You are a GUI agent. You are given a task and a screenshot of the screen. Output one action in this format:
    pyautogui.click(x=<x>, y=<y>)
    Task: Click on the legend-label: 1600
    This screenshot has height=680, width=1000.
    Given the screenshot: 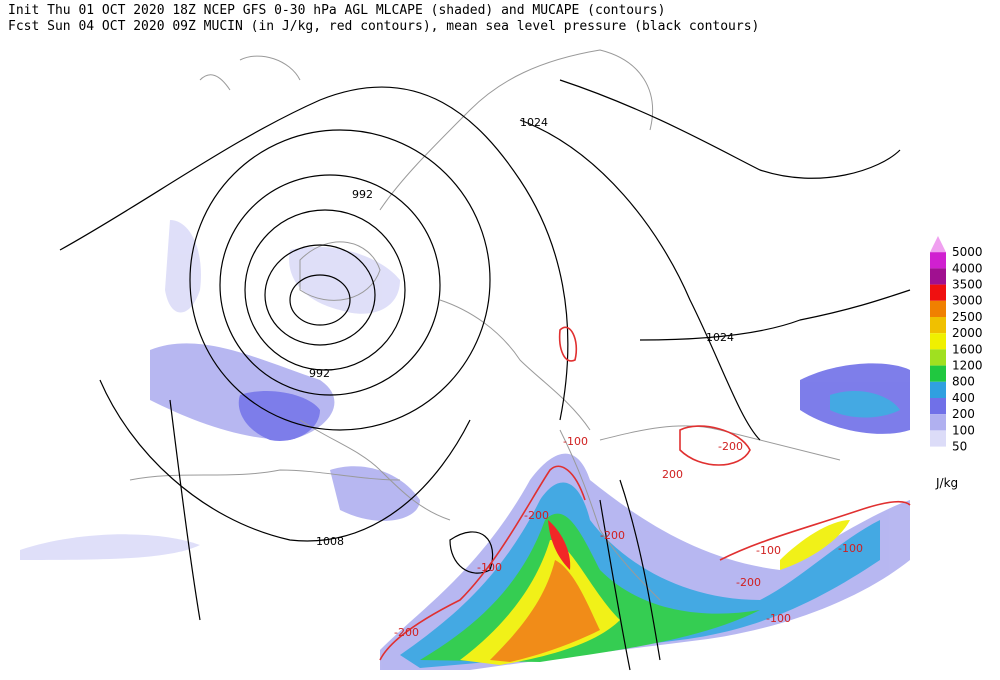 What is the action you would take?
    pyautogui.click(x=967, y=349)
    